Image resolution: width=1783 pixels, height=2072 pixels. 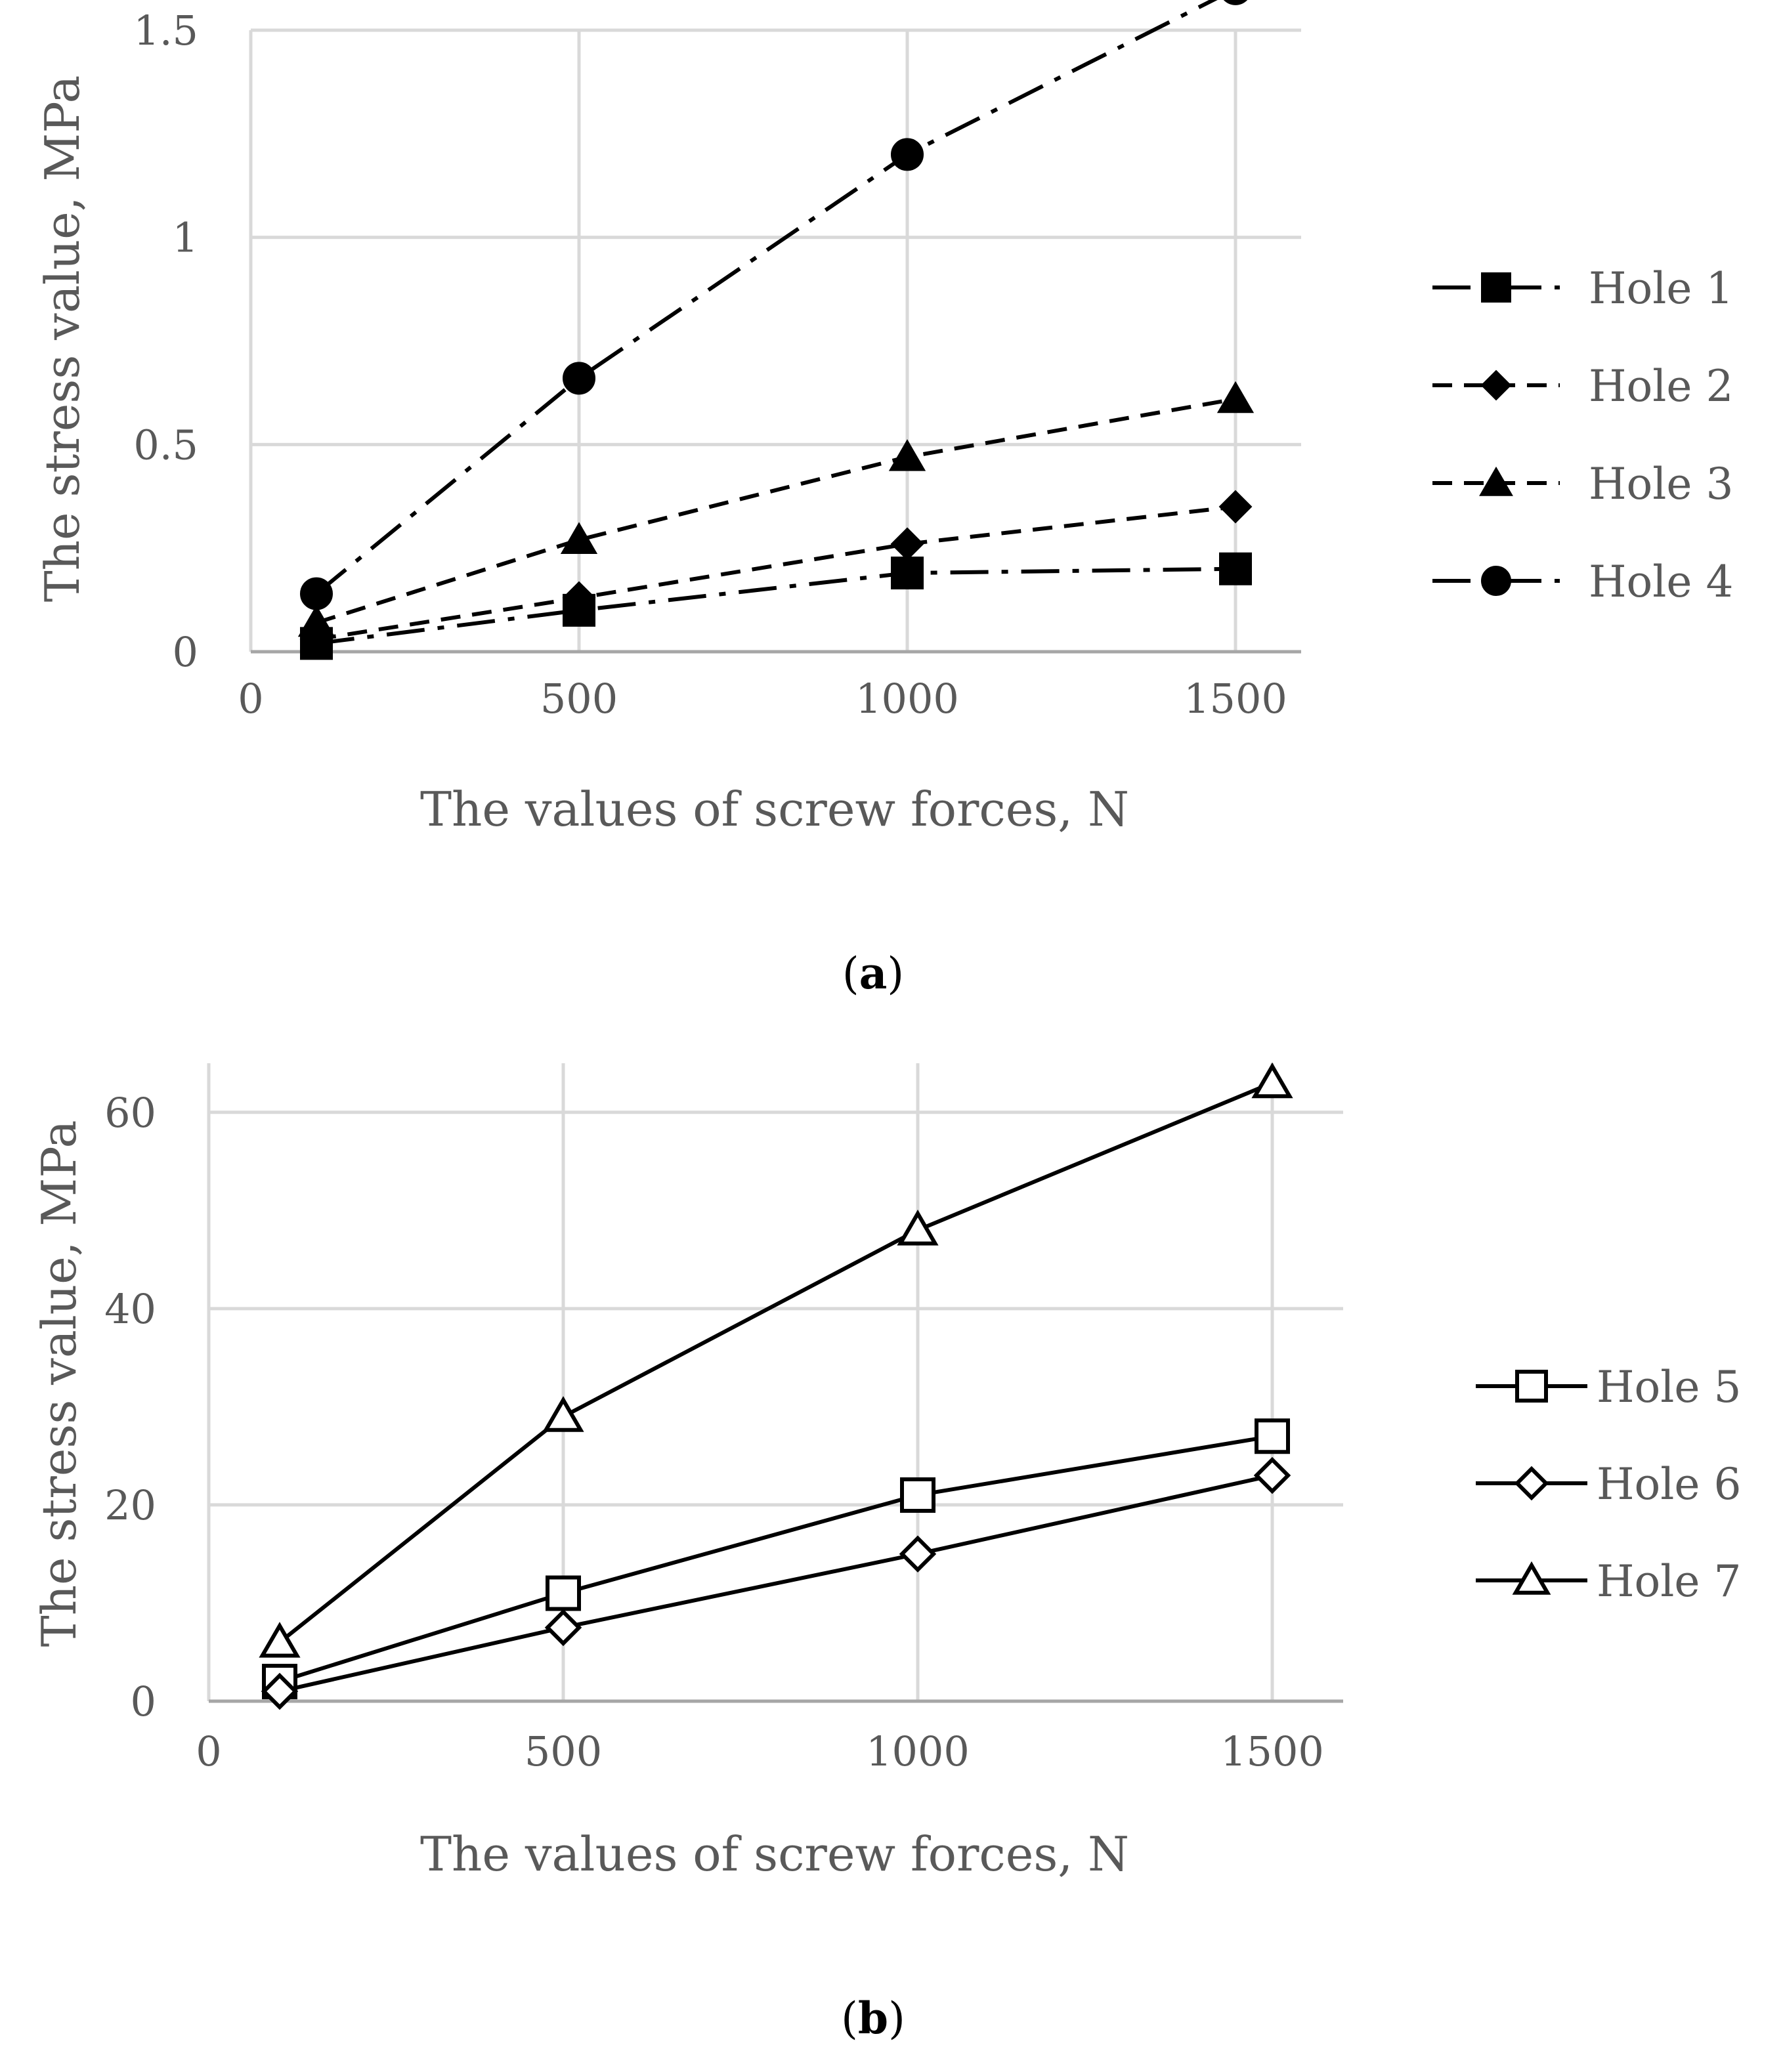 I want to click on legend-label: Hole 5, so click(x=1669, y=1387).